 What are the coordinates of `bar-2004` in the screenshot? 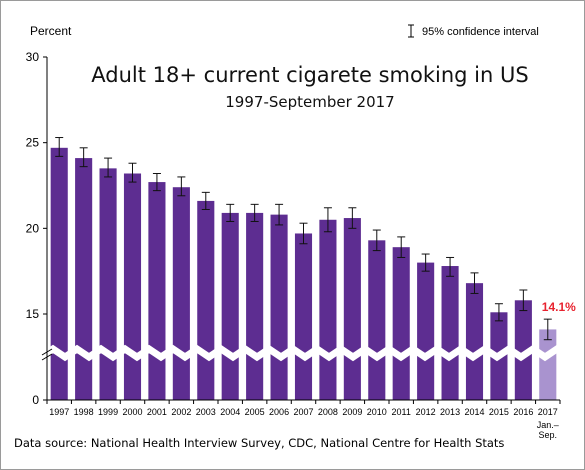 It's located at (230, 306).